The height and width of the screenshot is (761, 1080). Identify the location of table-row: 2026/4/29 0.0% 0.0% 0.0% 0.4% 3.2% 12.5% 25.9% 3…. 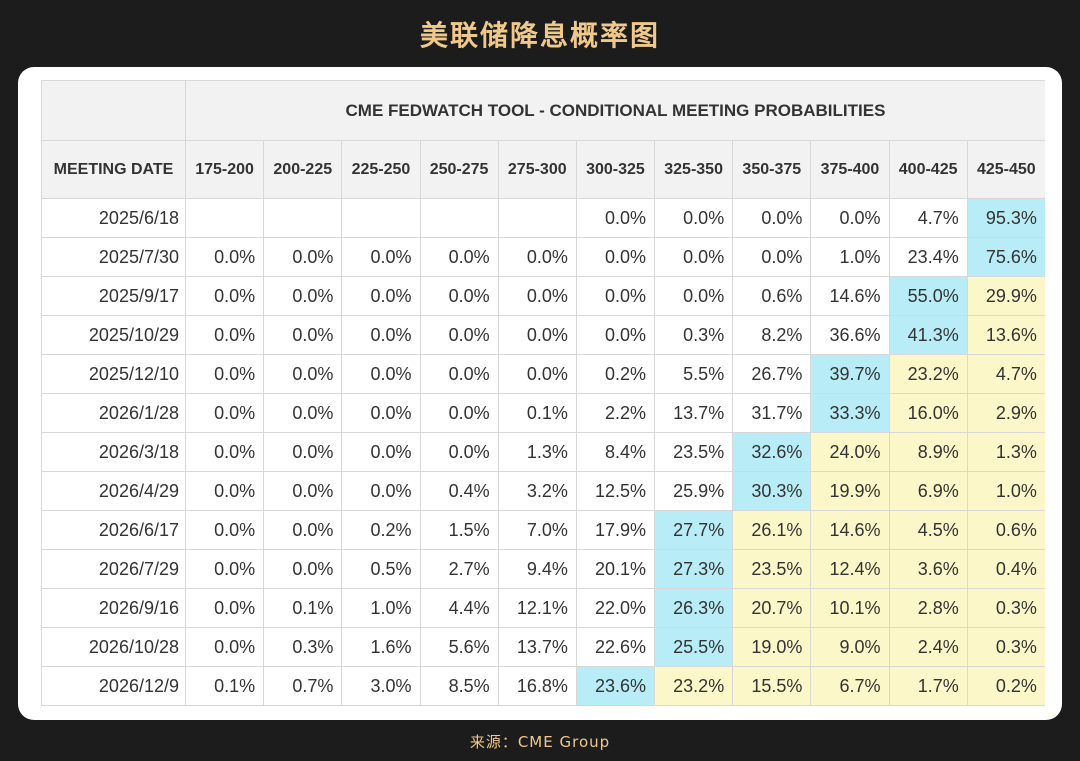
(543, 491).